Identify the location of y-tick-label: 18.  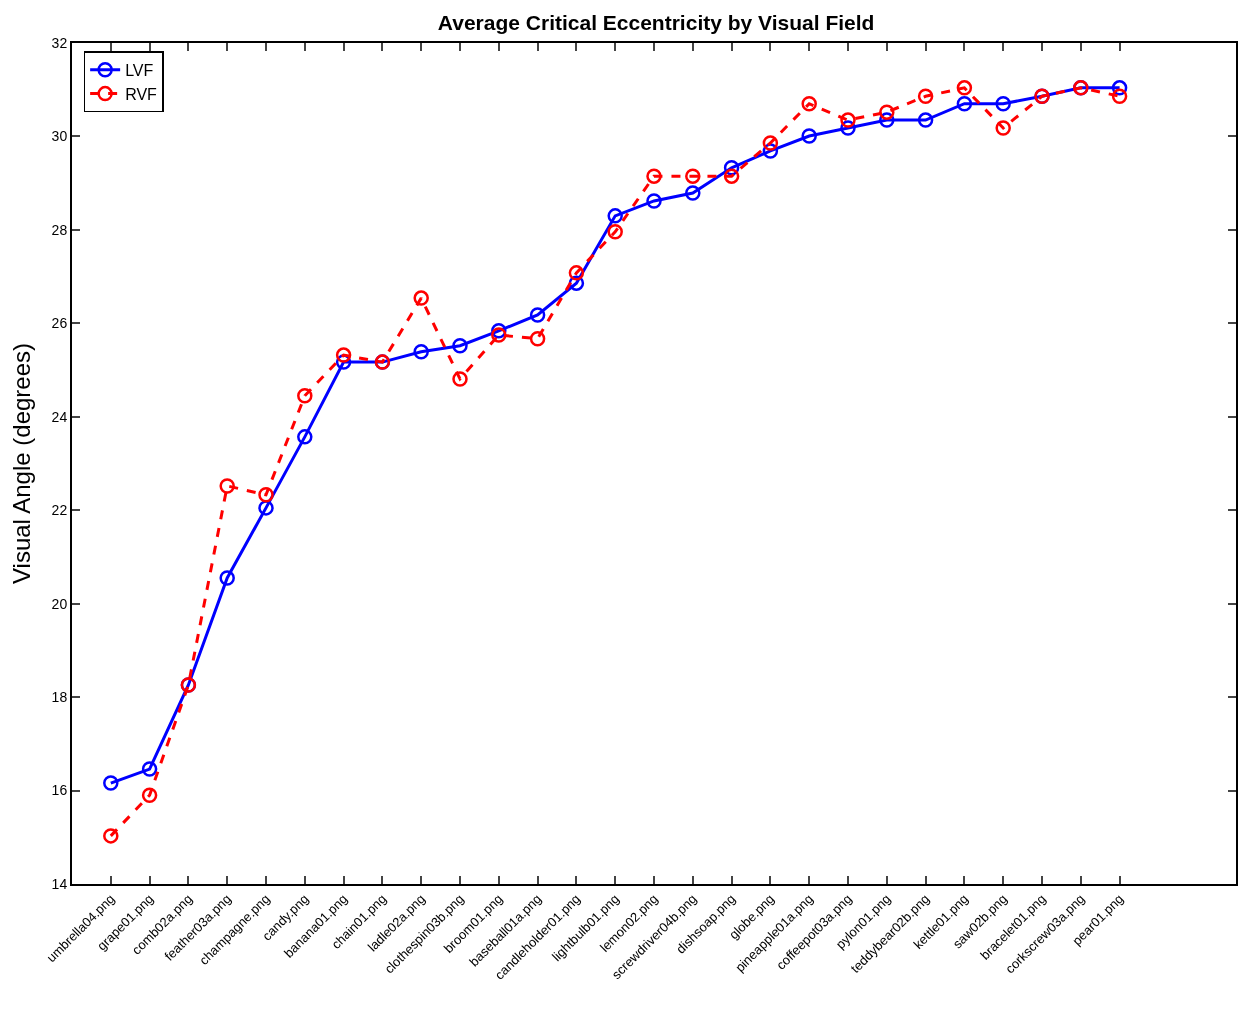
(59, 697).